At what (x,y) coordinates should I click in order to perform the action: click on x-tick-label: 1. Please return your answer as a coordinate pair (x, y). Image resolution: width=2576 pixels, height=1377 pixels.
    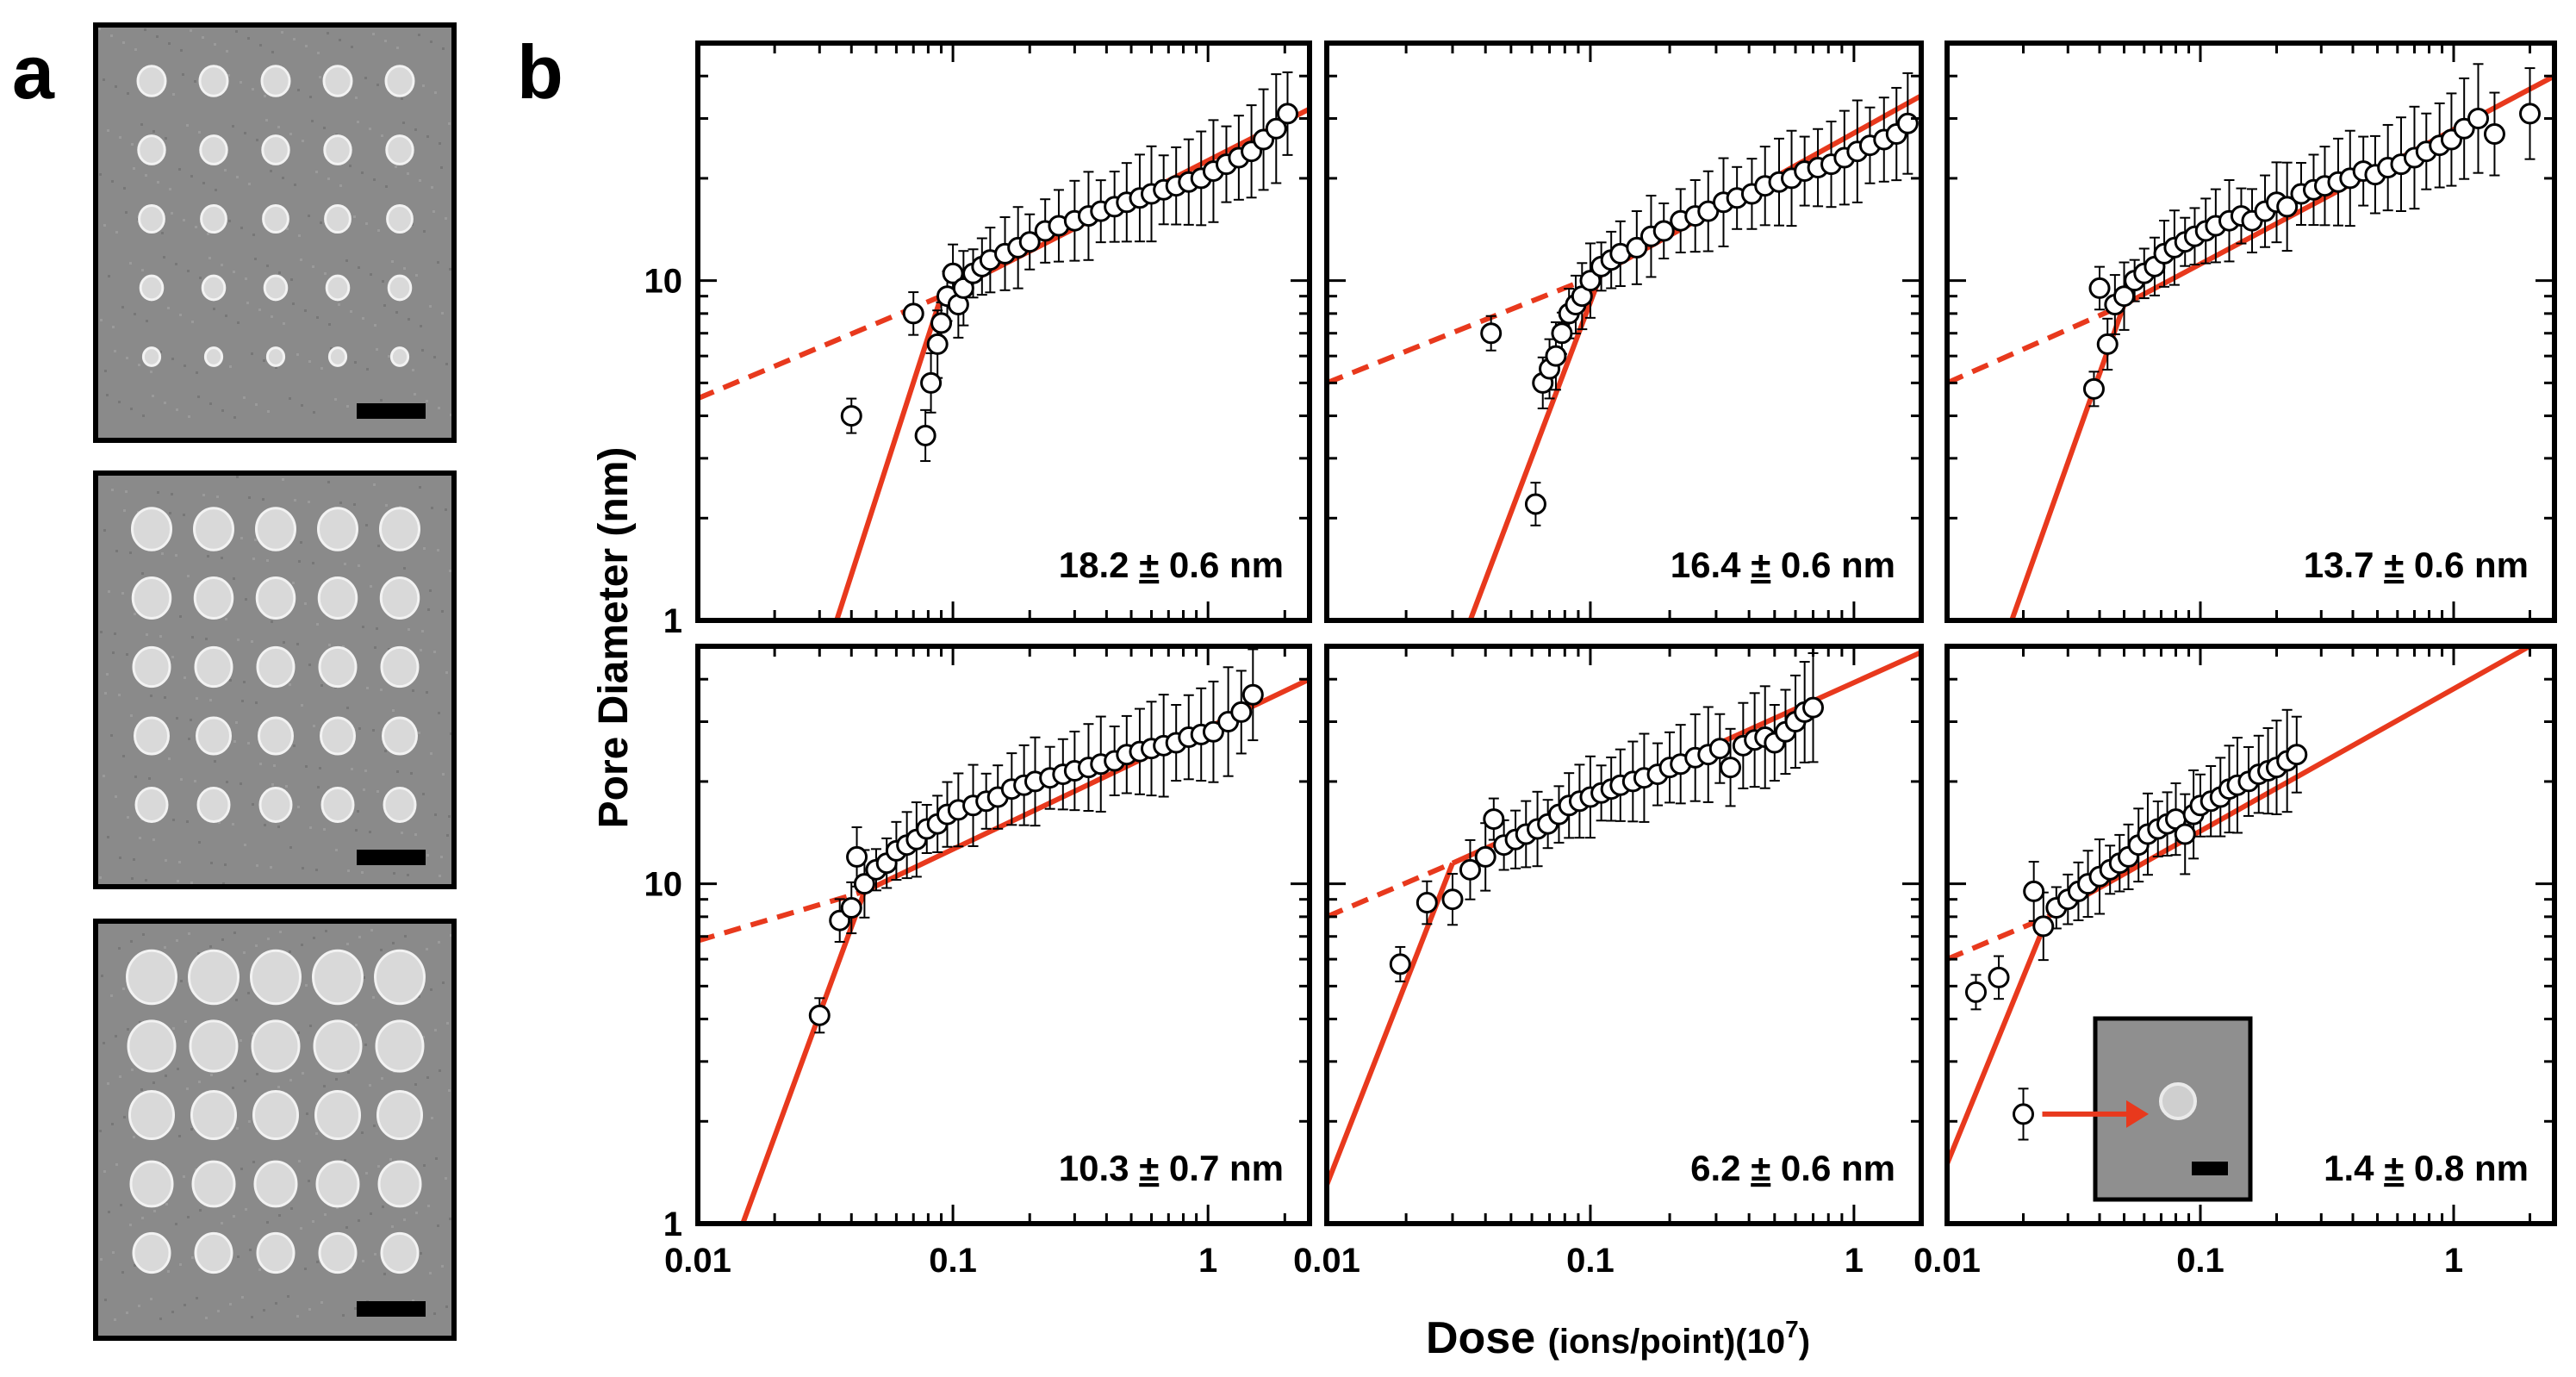
    Looking at the image, I should click on (1855, 1261).